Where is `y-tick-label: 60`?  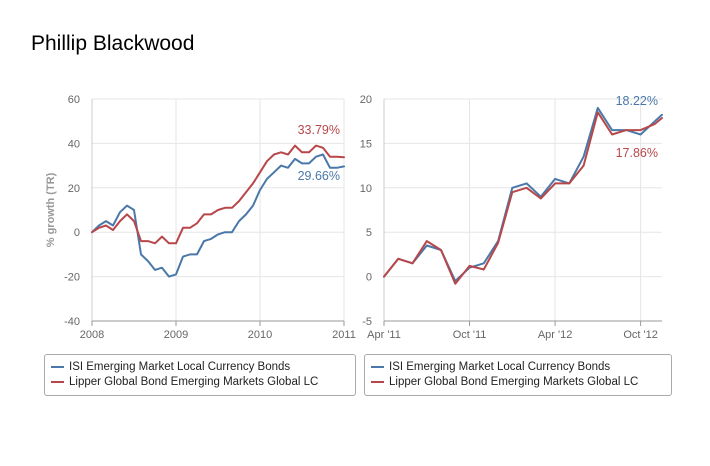
y-tick-label: 60 is located at coordinates (74, 100).